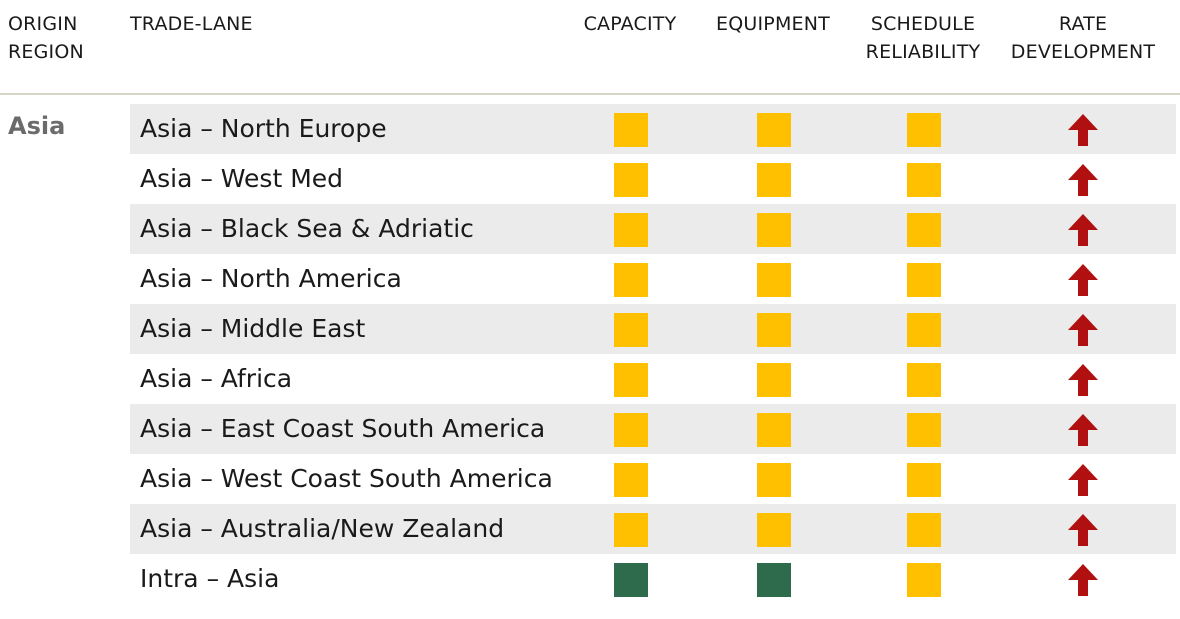 The width and height of the screenshot is (1180, 619). What do you see at coordinates (46, 38) in the screenshot?
I see `header-origin-region: ORIGIN REGION` at bounding box center [46, 38].